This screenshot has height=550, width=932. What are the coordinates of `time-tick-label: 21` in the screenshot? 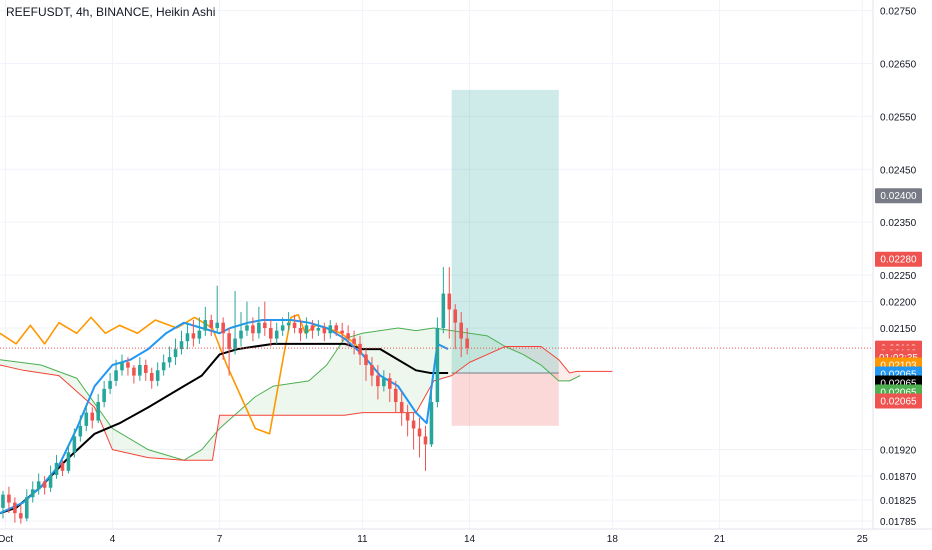 It's located at (720, 539).